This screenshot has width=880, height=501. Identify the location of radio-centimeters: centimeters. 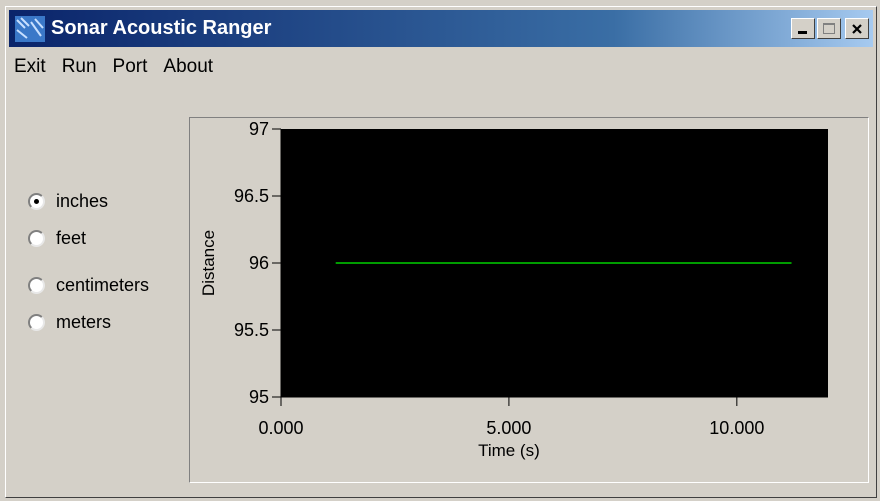
(88, 285).